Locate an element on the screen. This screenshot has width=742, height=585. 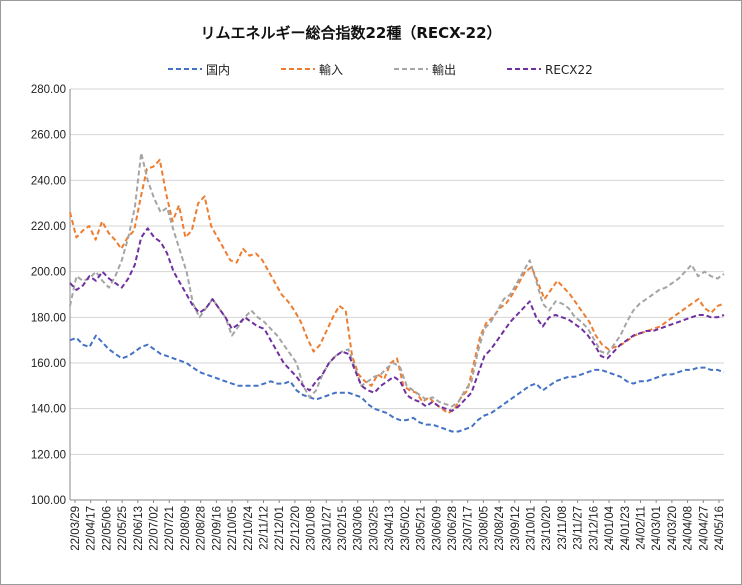
y-tick-label: 240.00 is located at coordinates (48, 181).